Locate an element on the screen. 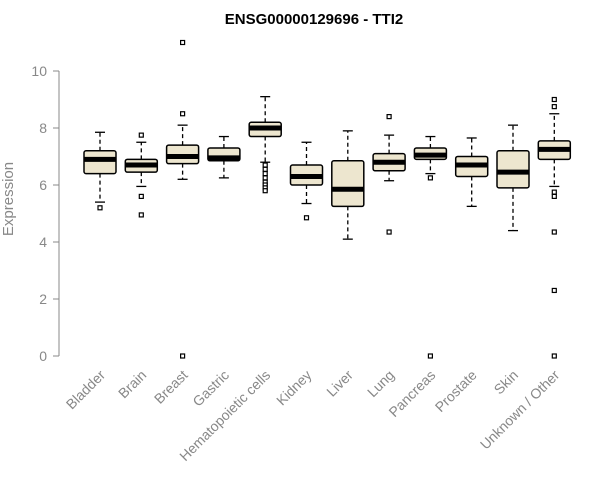 The height and width of the screenshot is (500, 600). x-category-label: Skin is located at coordinates (506, 382).